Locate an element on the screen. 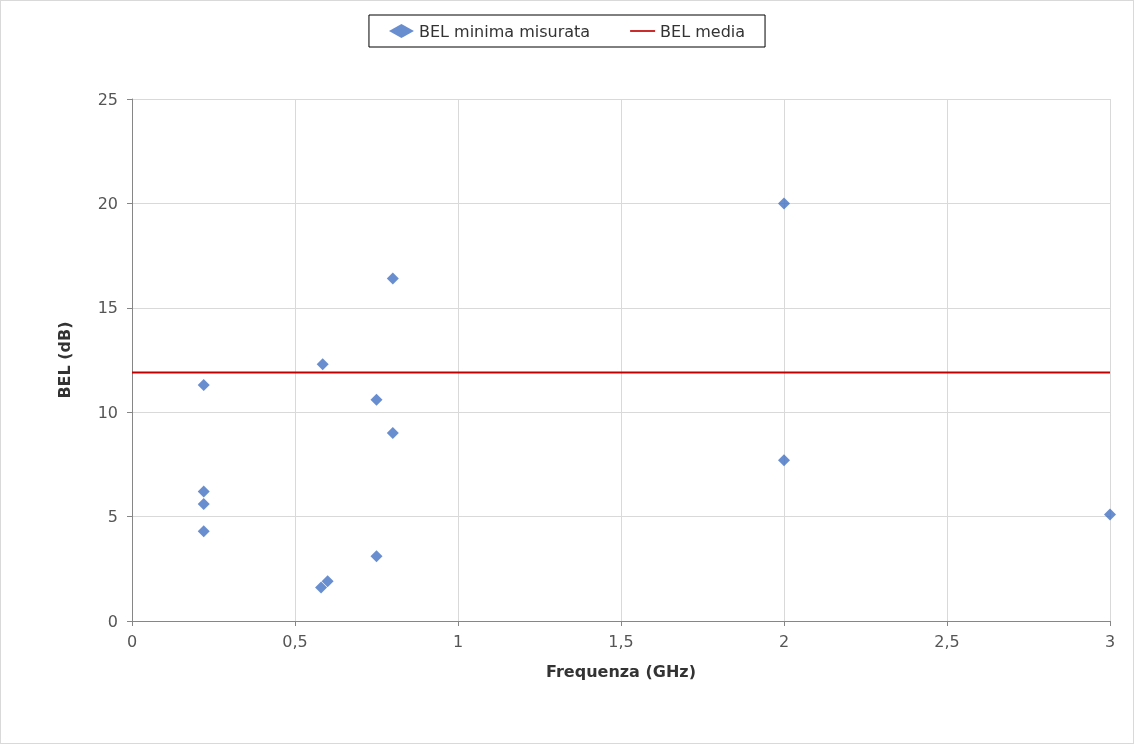  y-axis-title: BEL (dB) is located at coordinates (64, 360).